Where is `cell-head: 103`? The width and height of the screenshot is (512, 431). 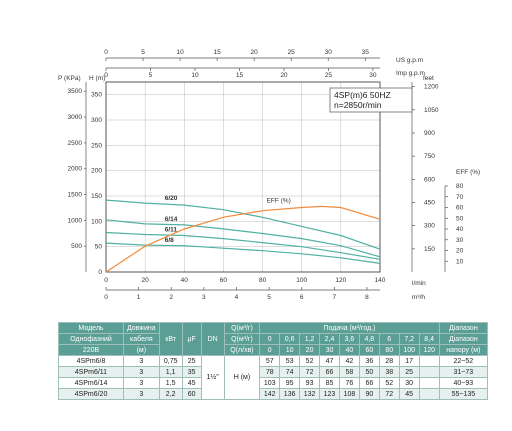 cell-head: 103 is located at coordinates (270, 383).